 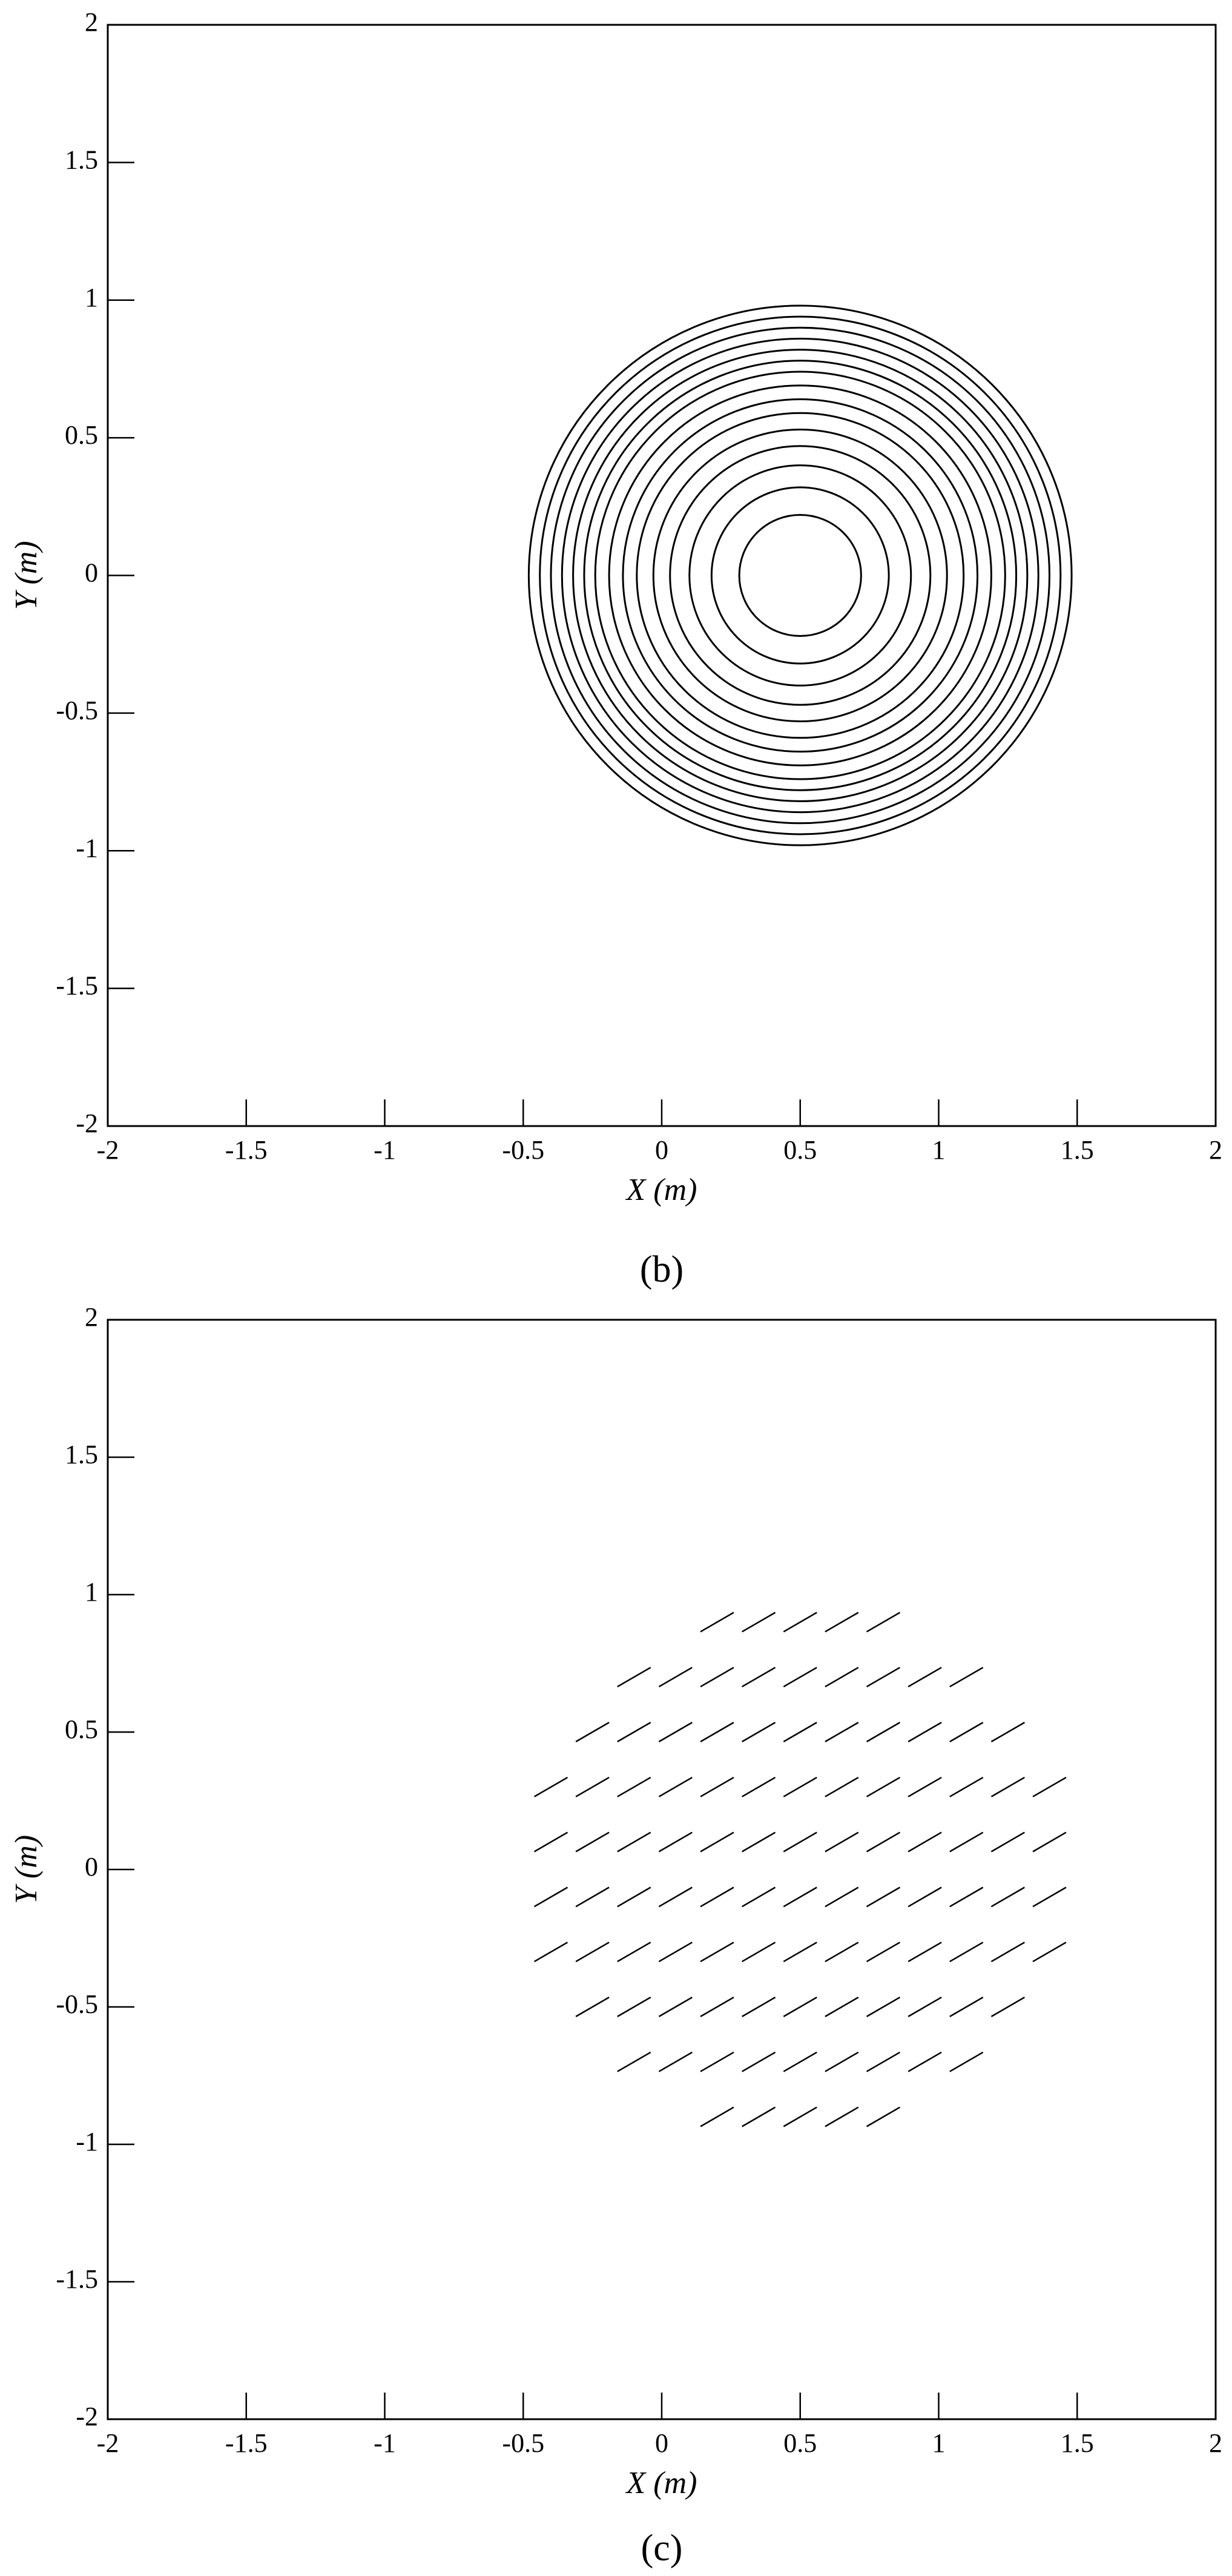 What do you see at coordinates (81, 1729) in the screenshot?
I see `y-tick-label: 0.5` at bounding box center [81, 1729].